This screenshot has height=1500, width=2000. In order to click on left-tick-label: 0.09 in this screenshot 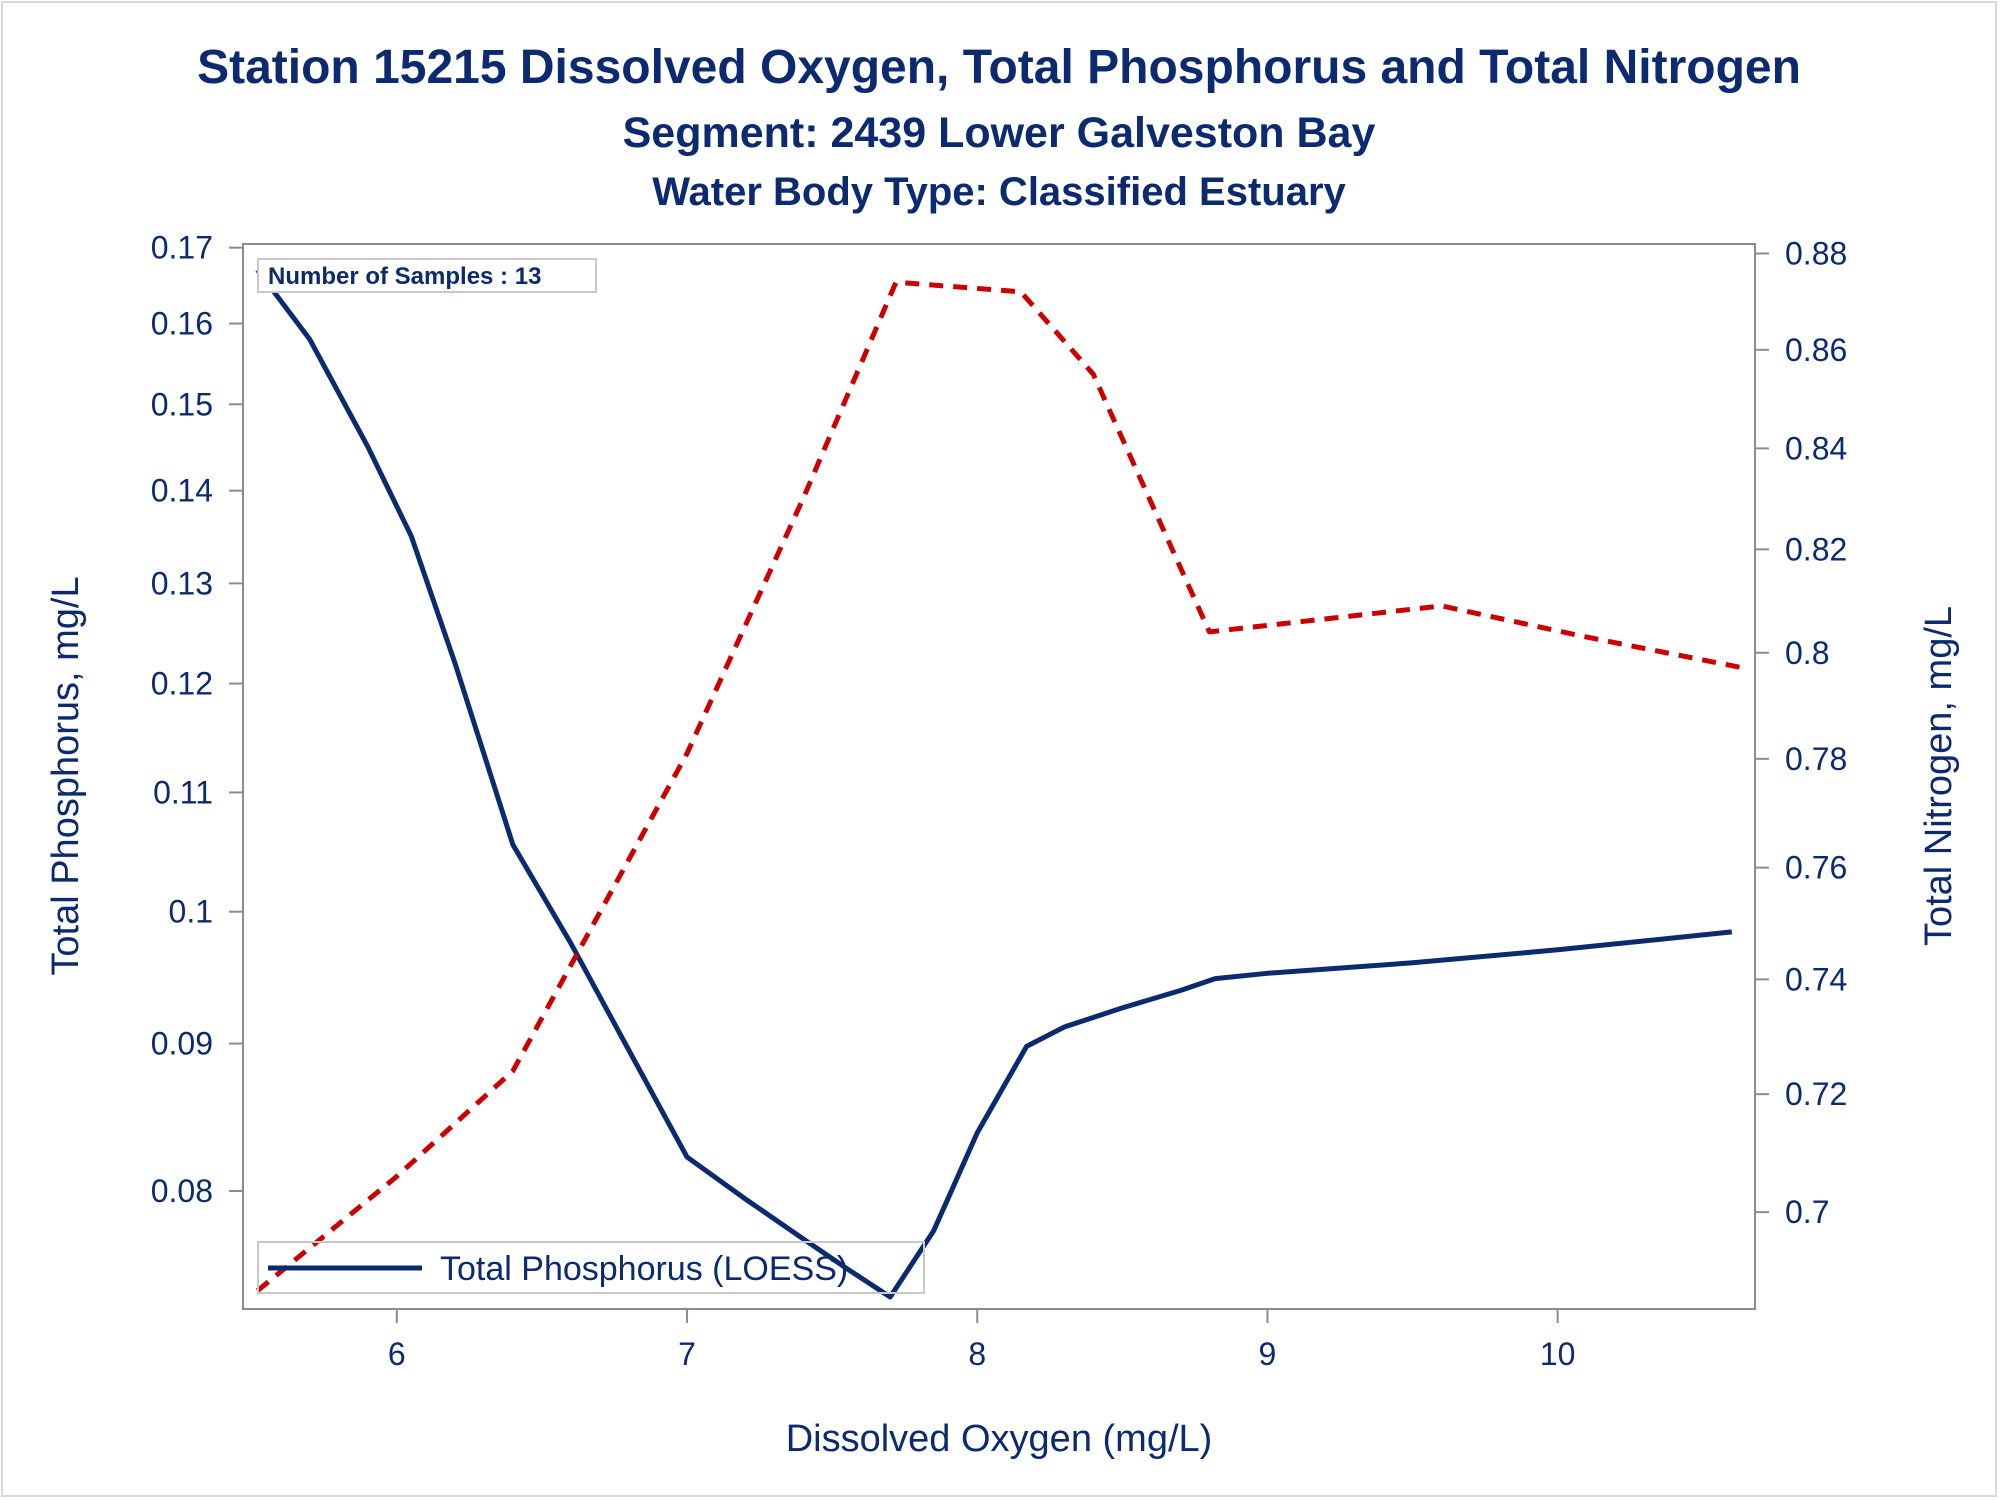, I will do `click(182, 1044)`.